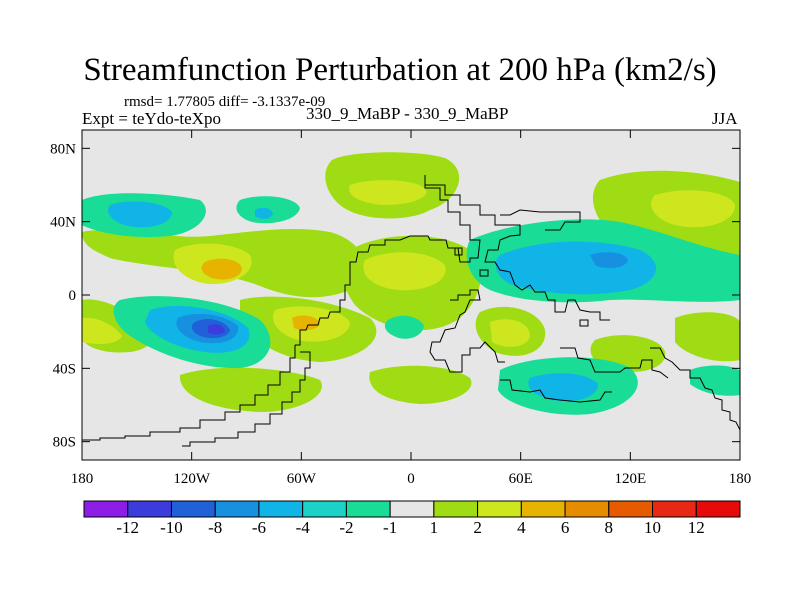 The width and height of the screenshot is (800, 600). I want to click on colorbar-label: -1, so click(390, 527).